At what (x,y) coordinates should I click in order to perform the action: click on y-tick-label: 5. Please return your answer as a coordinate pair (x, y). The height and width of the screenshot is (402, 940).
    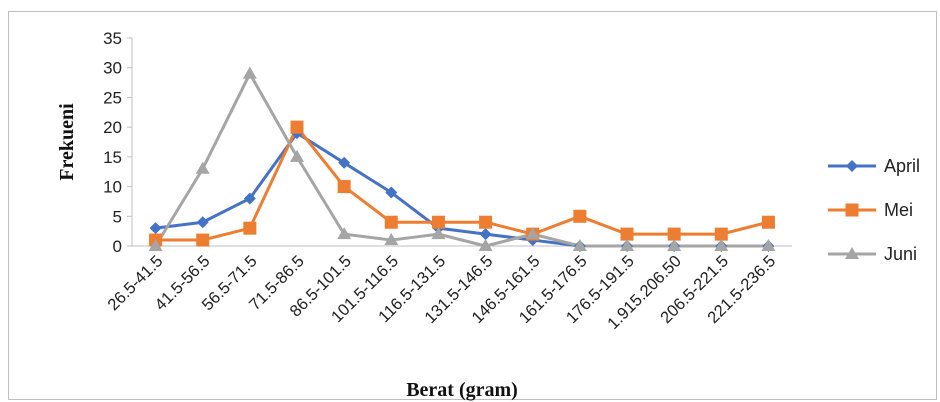
    Looking at the image, I should click on (117, 216).